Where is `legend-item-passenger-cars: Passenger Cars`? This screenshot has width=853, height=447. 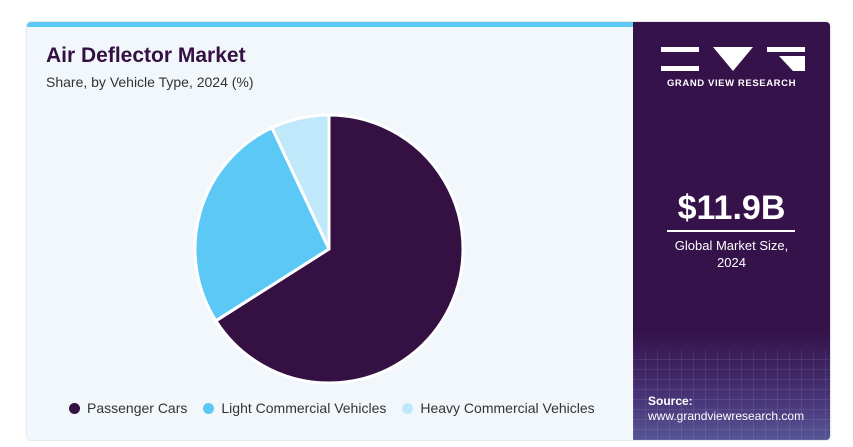
legend-item-passenger-cars: Passenger Cars is located at coordinates (128, 408).